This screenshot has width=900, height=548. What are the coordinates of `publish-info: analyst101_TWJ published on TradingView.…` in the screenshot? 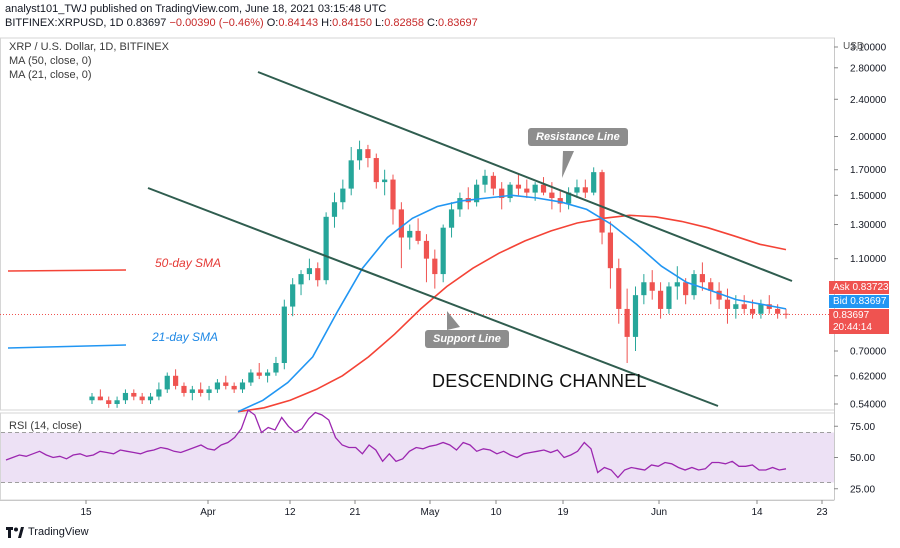 It's located at (196, 9).